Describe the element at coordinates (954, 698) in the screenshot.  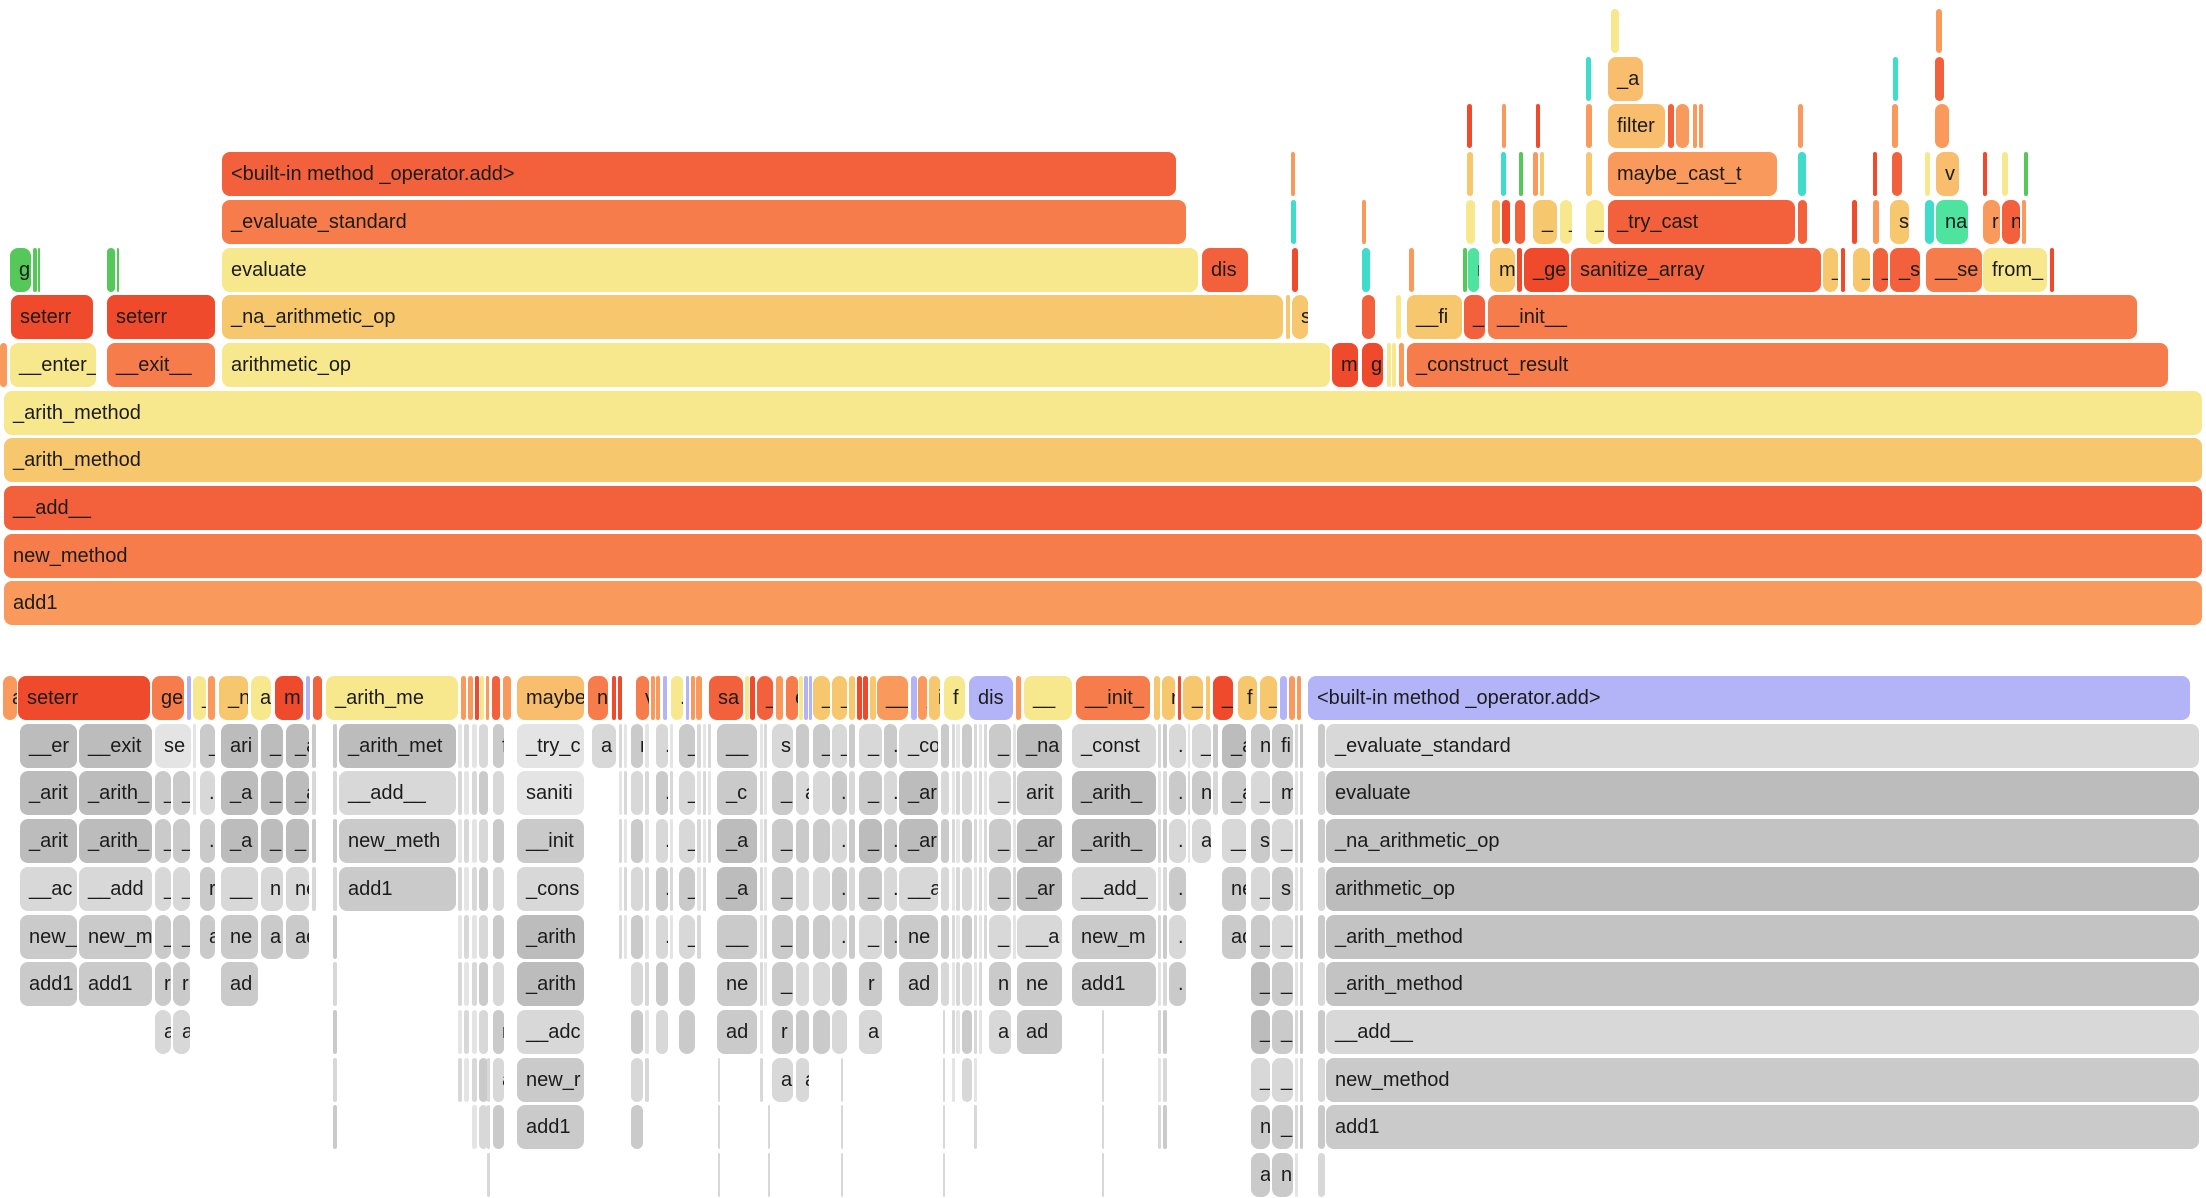
I see `flame-frame: f` at that location.